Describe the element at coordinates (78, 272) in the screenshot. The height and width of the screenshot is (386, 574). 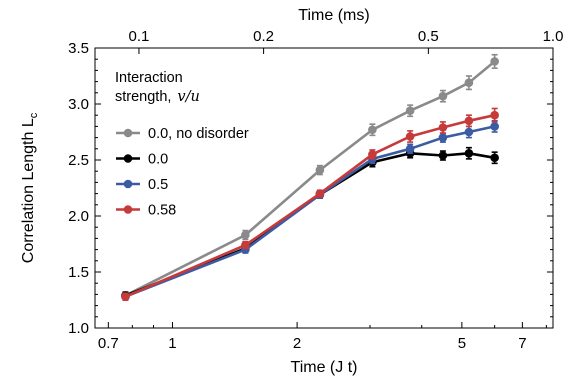
I see `y-tick-label: 1.5` at that location.